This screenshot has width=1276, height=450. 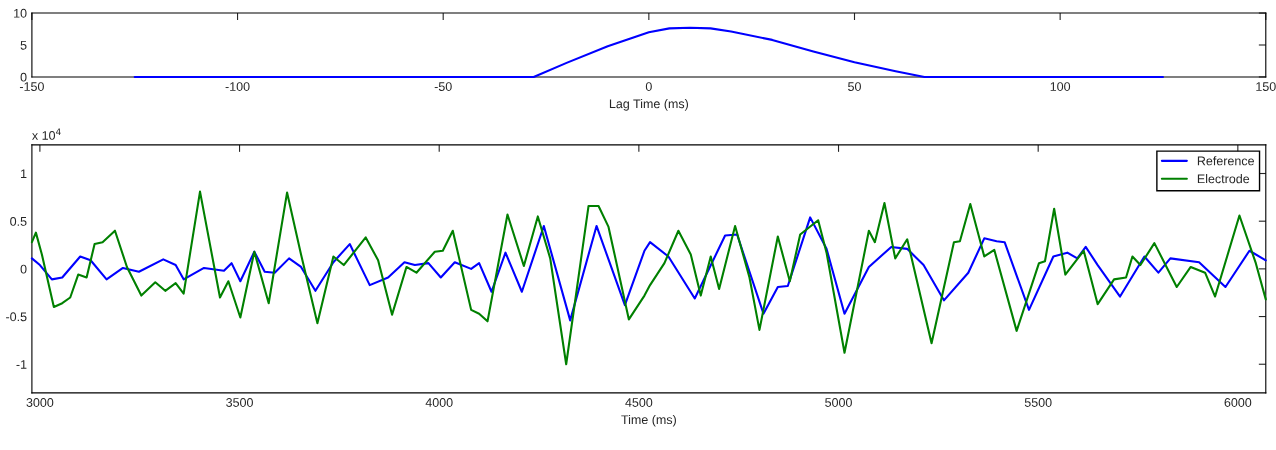 What do you see at coordinates (31, 86) in the screenshot?
I see `x-tick-label: -150` at bounding box center [31, 86].